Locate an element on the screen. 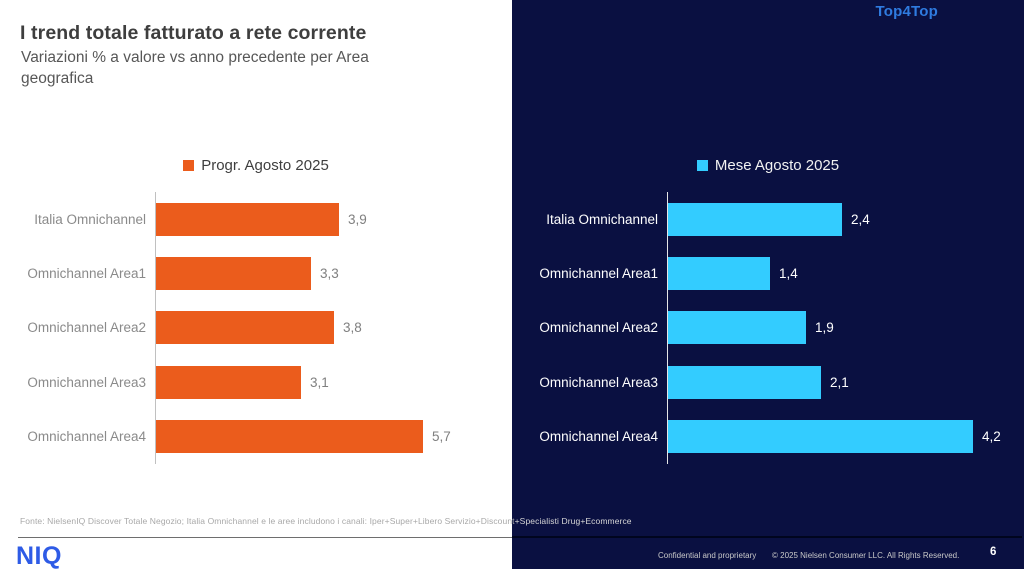 This screenshot has width=1024, height=571. value-label: 3,3 is located at coordinates (329, 274).